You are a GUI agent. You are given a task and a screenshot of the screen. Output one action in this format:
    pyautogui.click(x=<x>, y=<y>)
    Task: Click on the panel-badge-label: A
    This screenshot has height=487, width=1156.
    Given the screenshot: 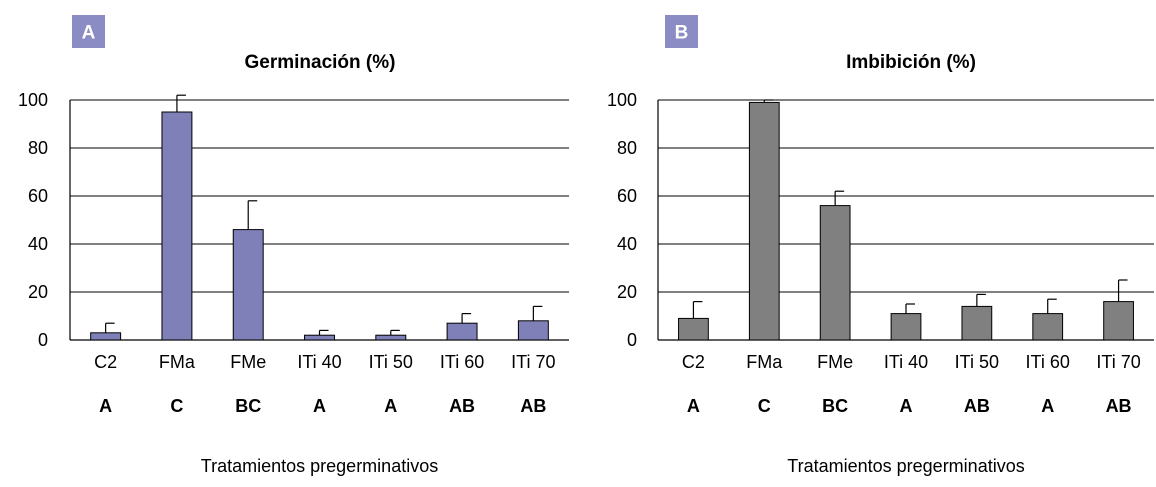 What is the action you would take?
    pyautogui.click(x=89, y=33)
    